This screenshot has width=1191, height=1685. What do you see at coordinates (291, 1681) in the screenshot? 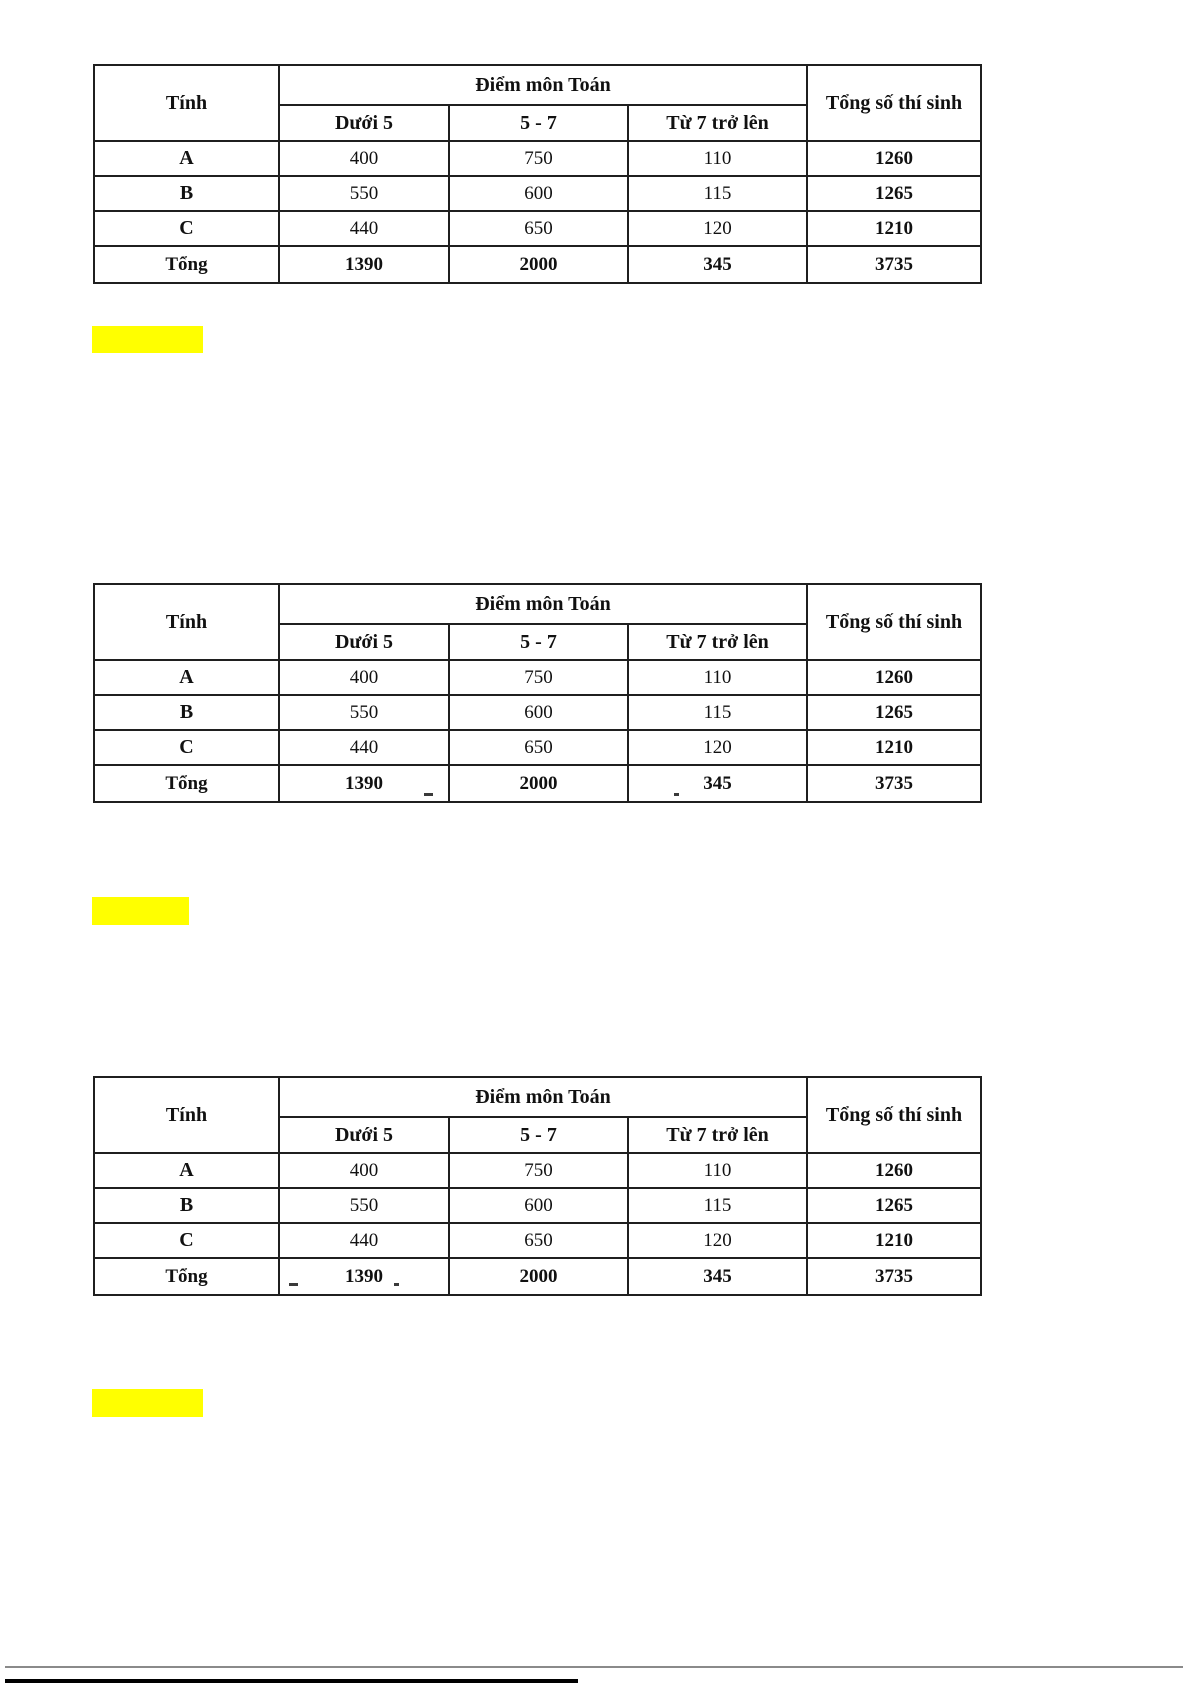
I see `bottom-divider-black` at bounding box center [291, 1681].